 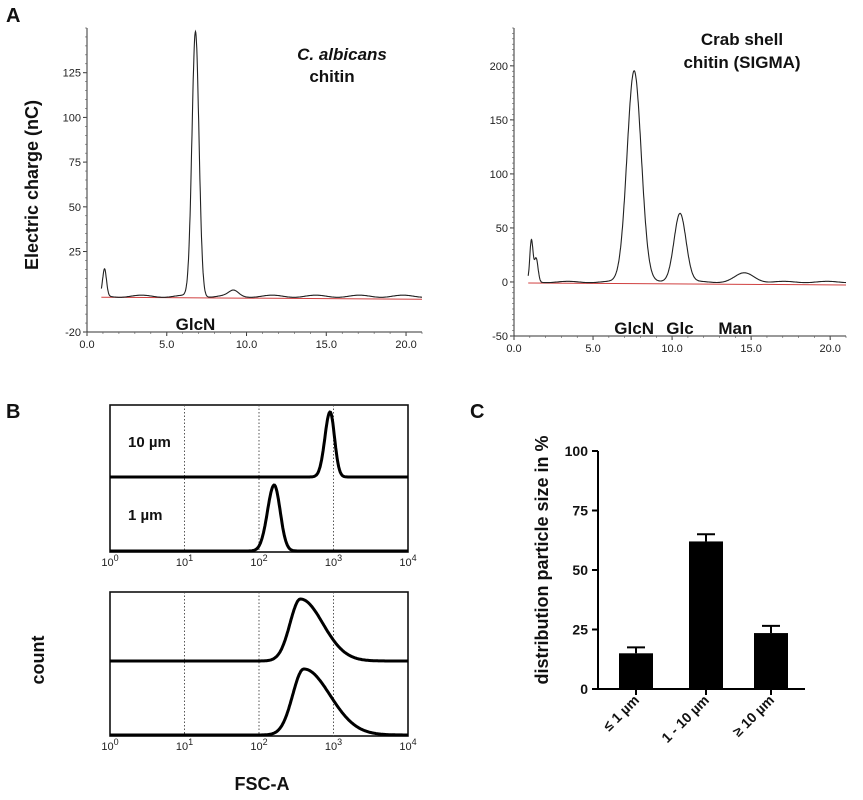 I want to click on a2-x-tick-label: 10.0, so click(x=671, y=349).